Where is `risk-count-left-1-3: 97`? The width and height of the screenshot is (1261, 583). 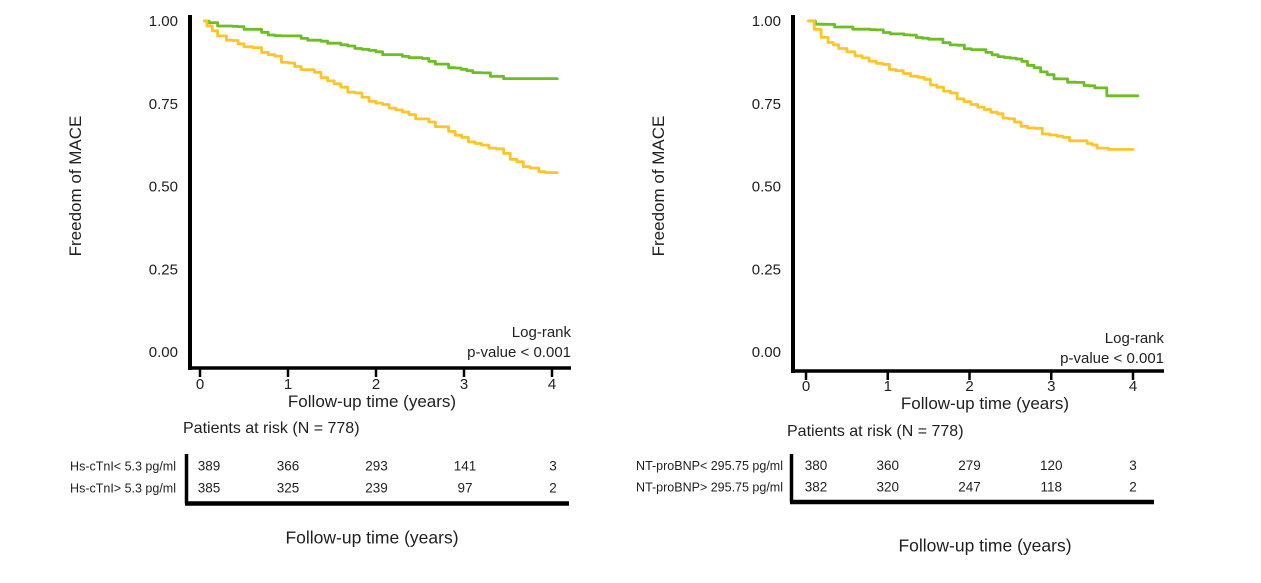 risk-count-left-1-3: 97 is located at coordinates (464, 488).